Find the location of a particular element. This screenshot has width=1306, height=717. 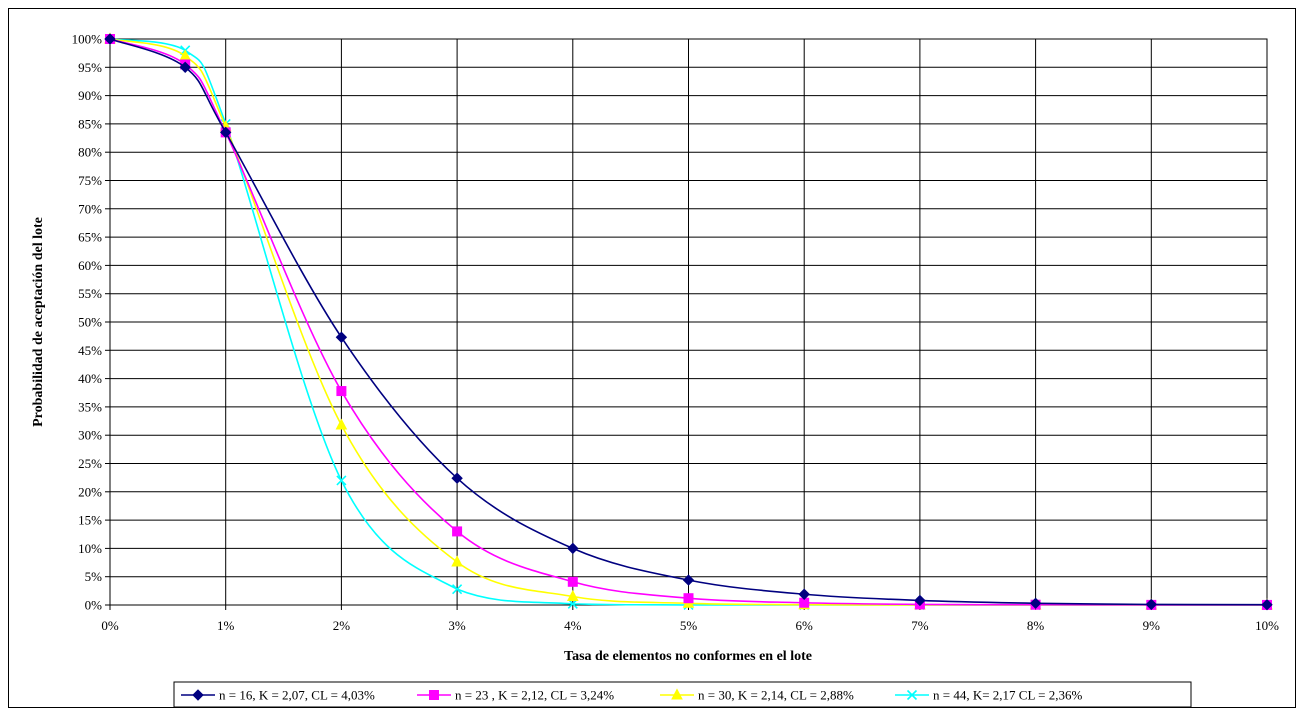

x-tick-label: 10% is located at coordinates (1267, 625).